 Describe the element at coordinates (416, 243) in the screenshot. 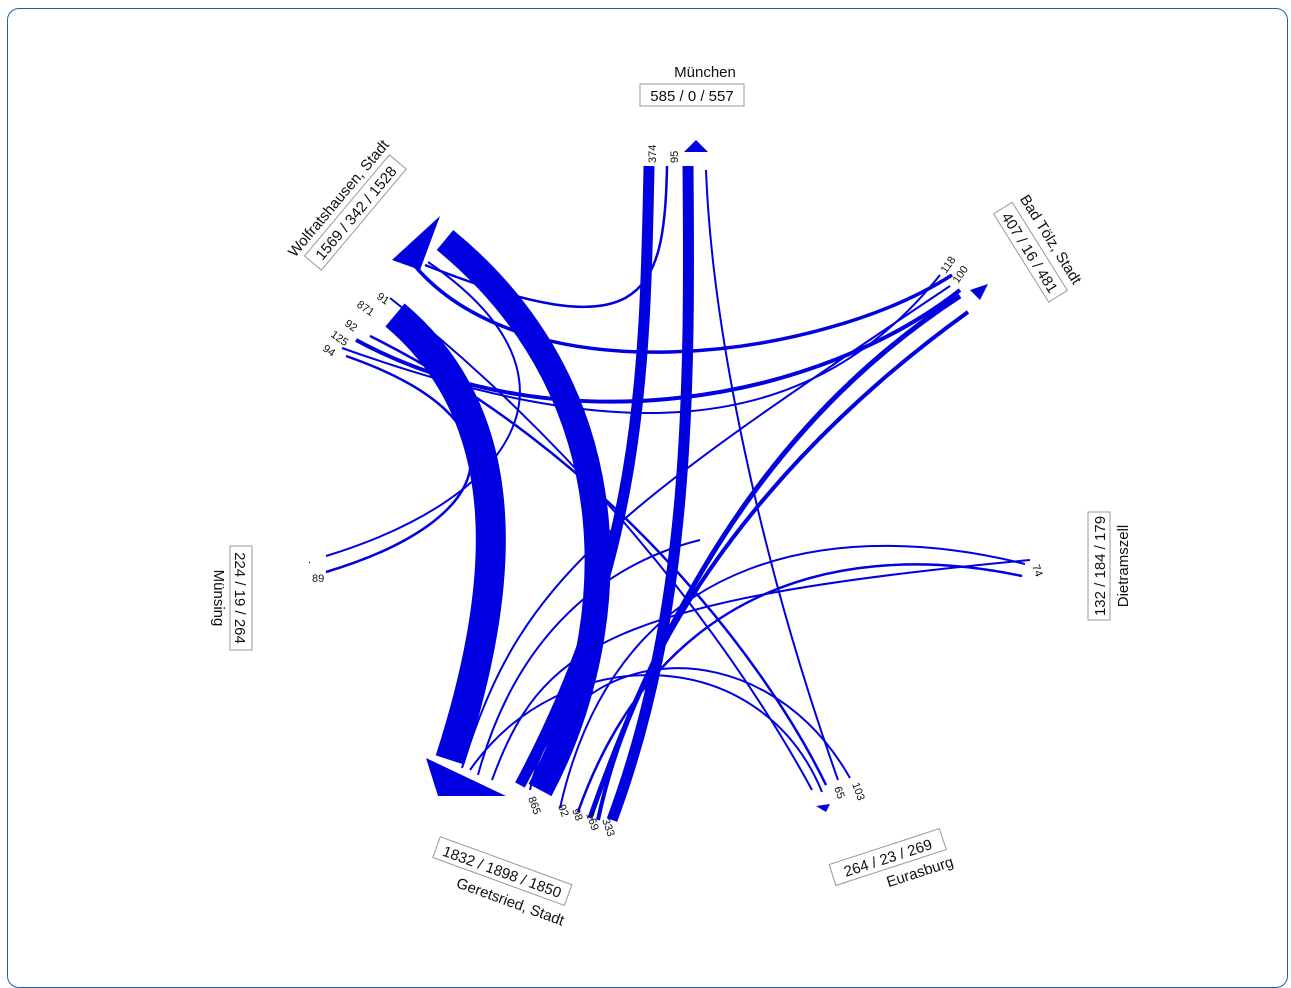

I see `arrow-wolfratshausen` at that location.